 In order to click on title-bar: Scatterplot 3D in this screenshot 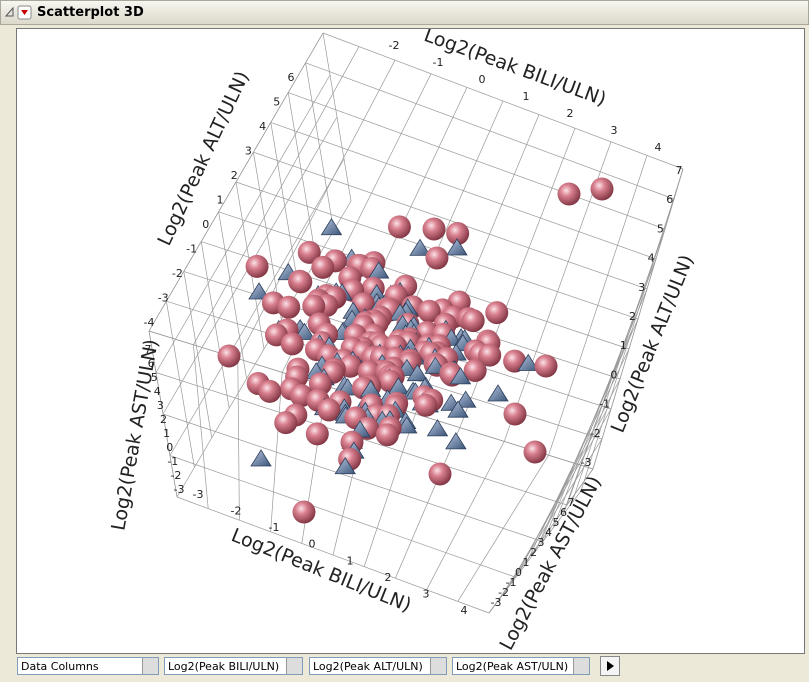, I will do `click(404, 12)`.